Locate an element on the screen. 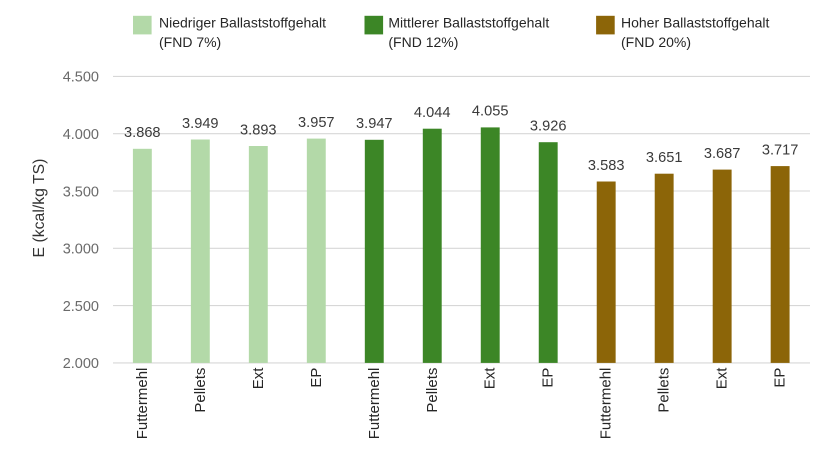 The image size is (820, 461). svg-text: 3.926 is located at coordinates (548, 127).